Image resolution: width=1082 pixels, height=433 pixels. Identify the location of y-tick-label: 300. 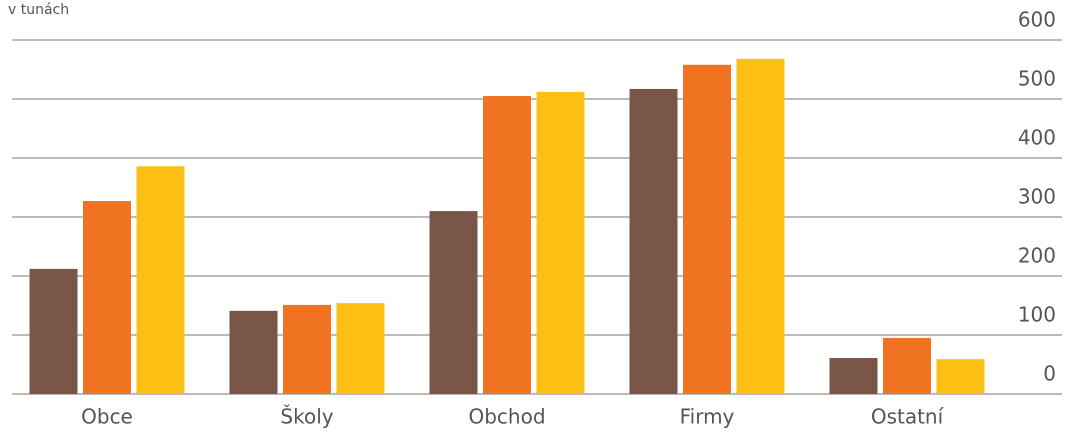
(1037, 197).